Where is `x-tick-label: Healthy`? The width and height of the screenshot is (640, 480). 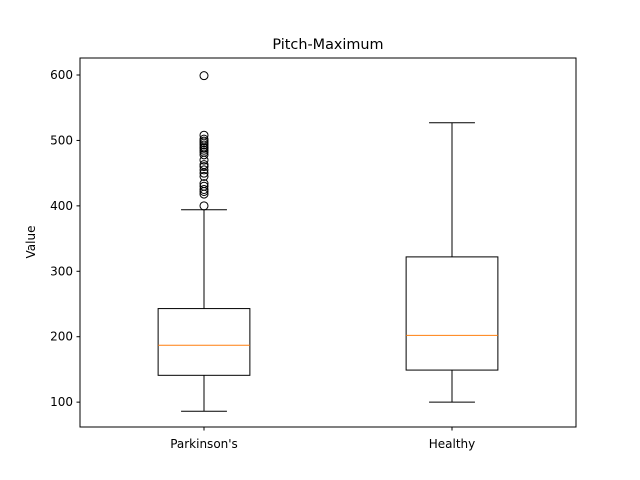
x-tick-label: Healthy is located at coordinates (452, 444).